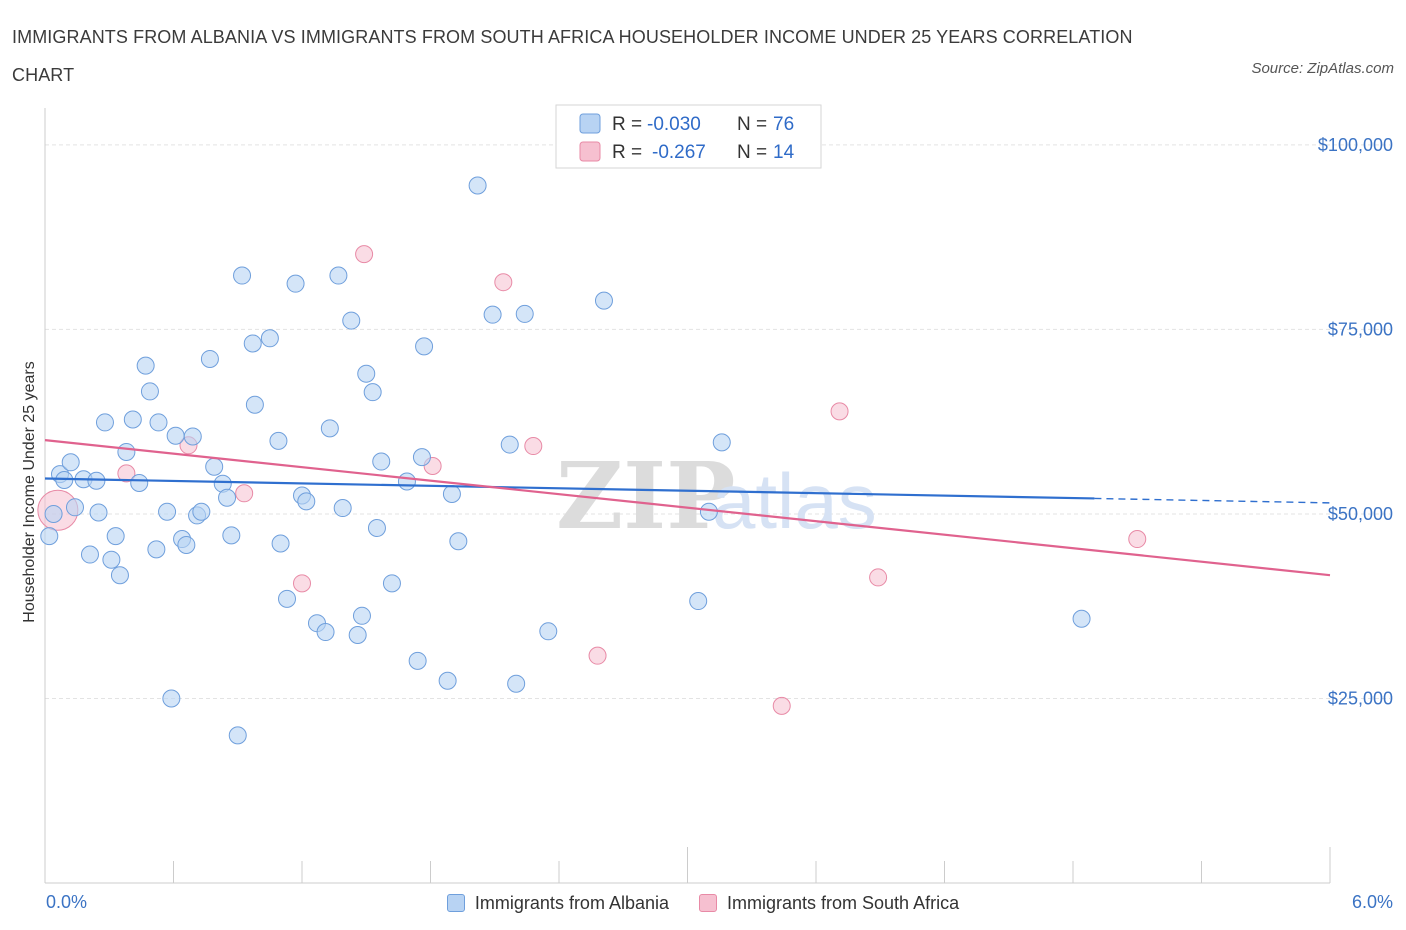  Describe the element at coordinates (719, 902) in the screenshot. I see `x-tick-labels: 0.0% 6.0%` at that location.